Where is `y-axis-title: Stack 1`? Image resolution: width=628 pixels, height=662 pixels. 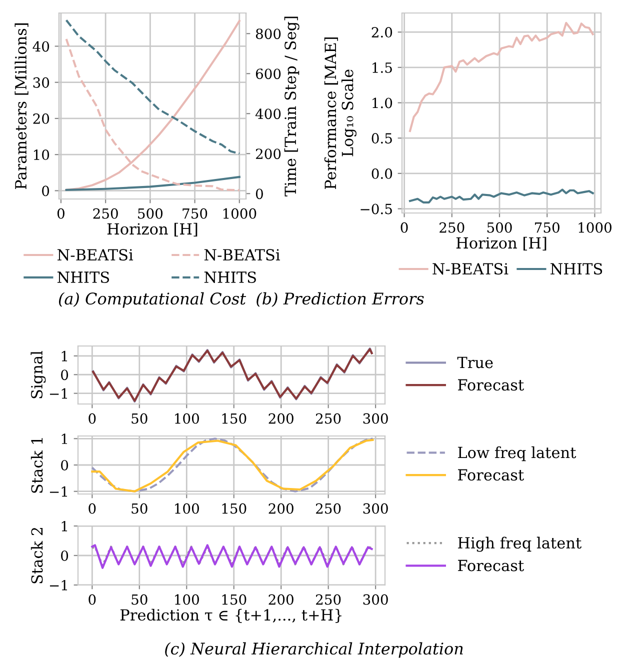 y-axis-title: Stack 1 is located at coordinates (36, 465).